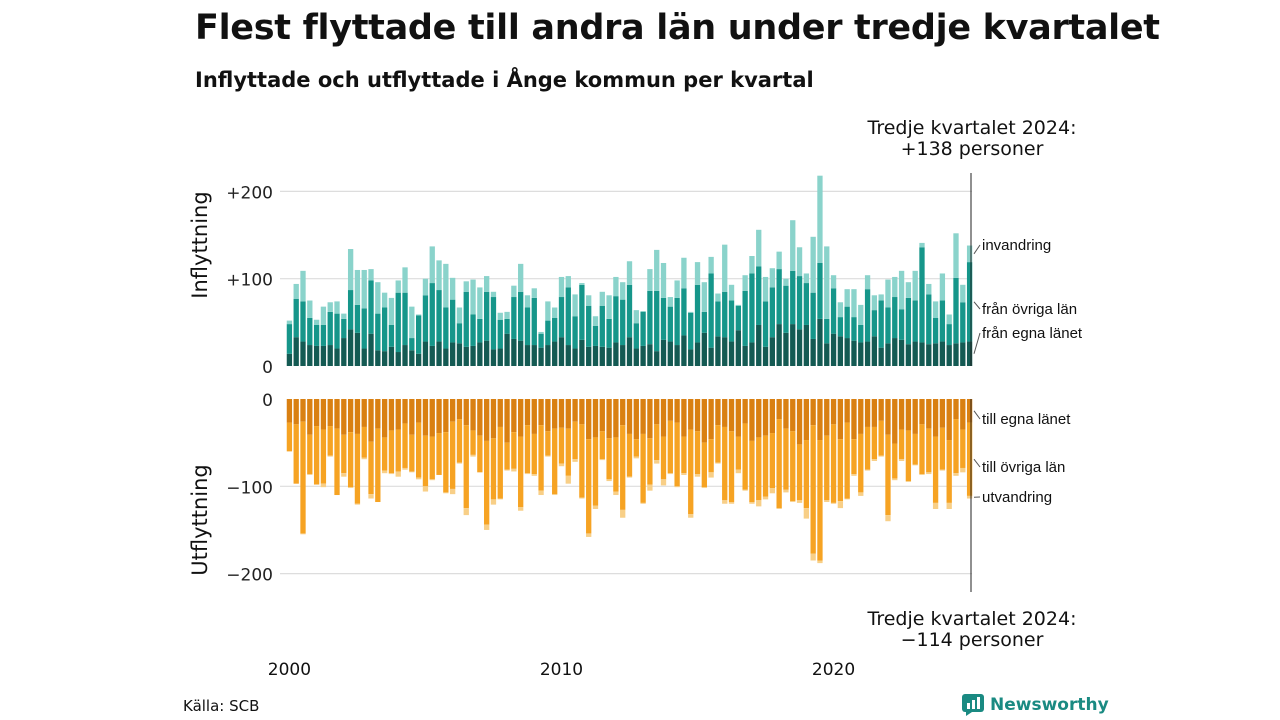 Image resolution: width=1280 pixels, height=720 pixels. I want to click on source-note: Källa: SCB, so click(221, 706).